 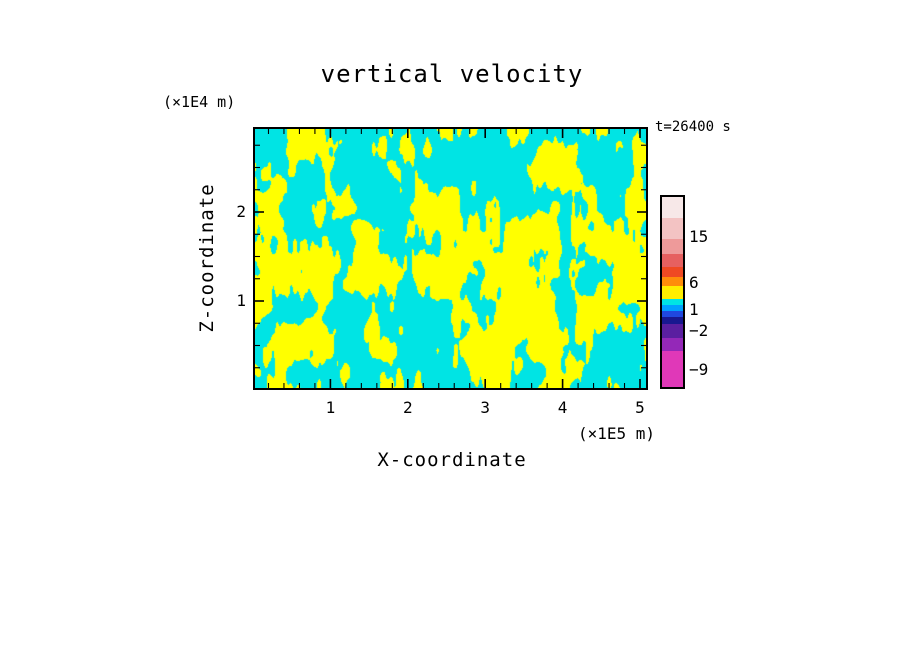 What do you see at coordinates (241, 211) in the screenshot?
I see `z-tick-label: 2` at bounding box center [241, 211].